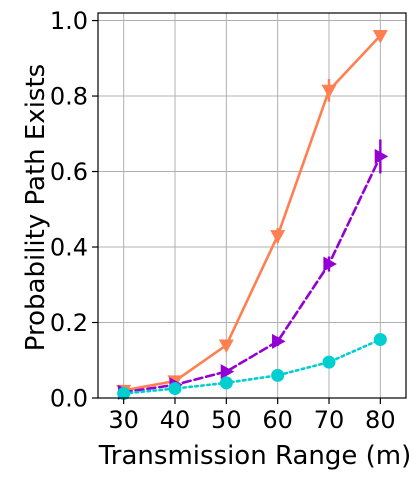 The width and height of the screenshot is (417, 479). Describe the element at coordinates (226, 420) in the screenshot. I see `x-tick-label: 50` at that location.